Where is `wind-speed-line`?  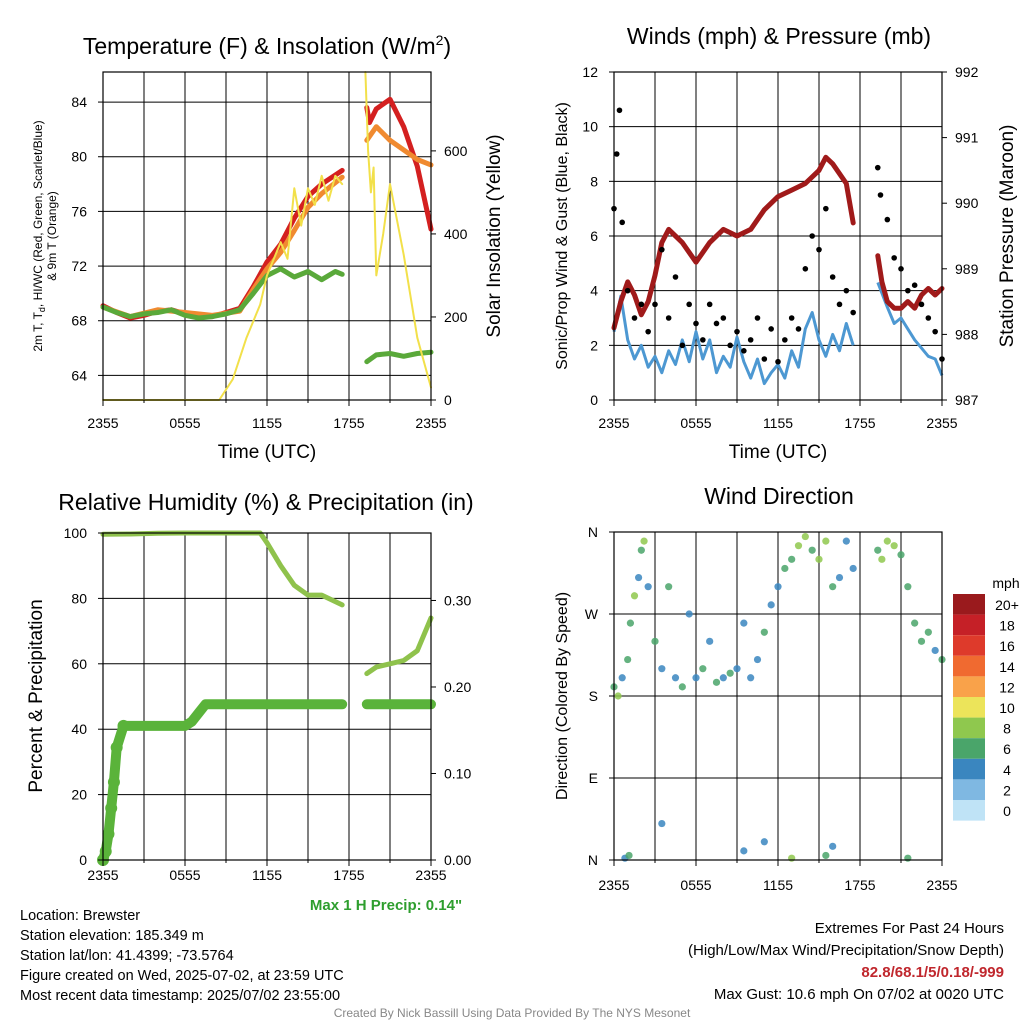 wind-speed-line is located at coordinates (778, 333).